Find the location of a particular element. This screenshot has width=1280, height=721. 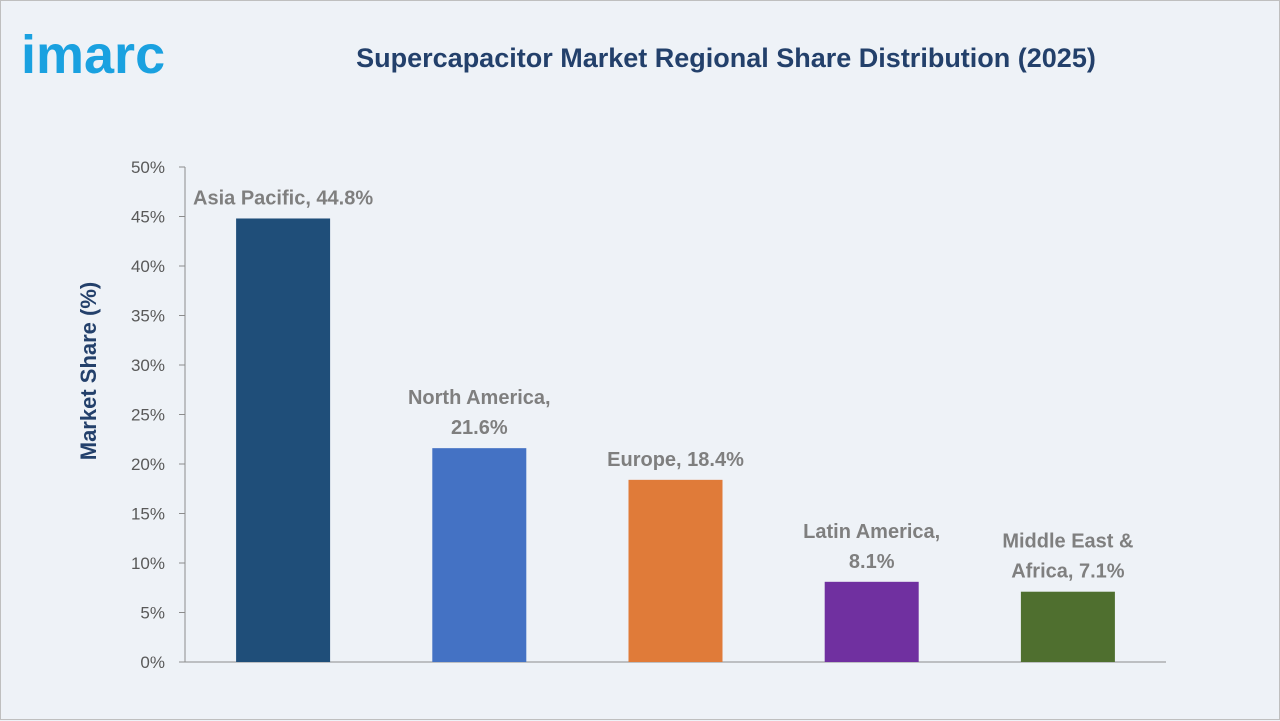

imarc-logo: imarc is located at coordinates (93, 53).